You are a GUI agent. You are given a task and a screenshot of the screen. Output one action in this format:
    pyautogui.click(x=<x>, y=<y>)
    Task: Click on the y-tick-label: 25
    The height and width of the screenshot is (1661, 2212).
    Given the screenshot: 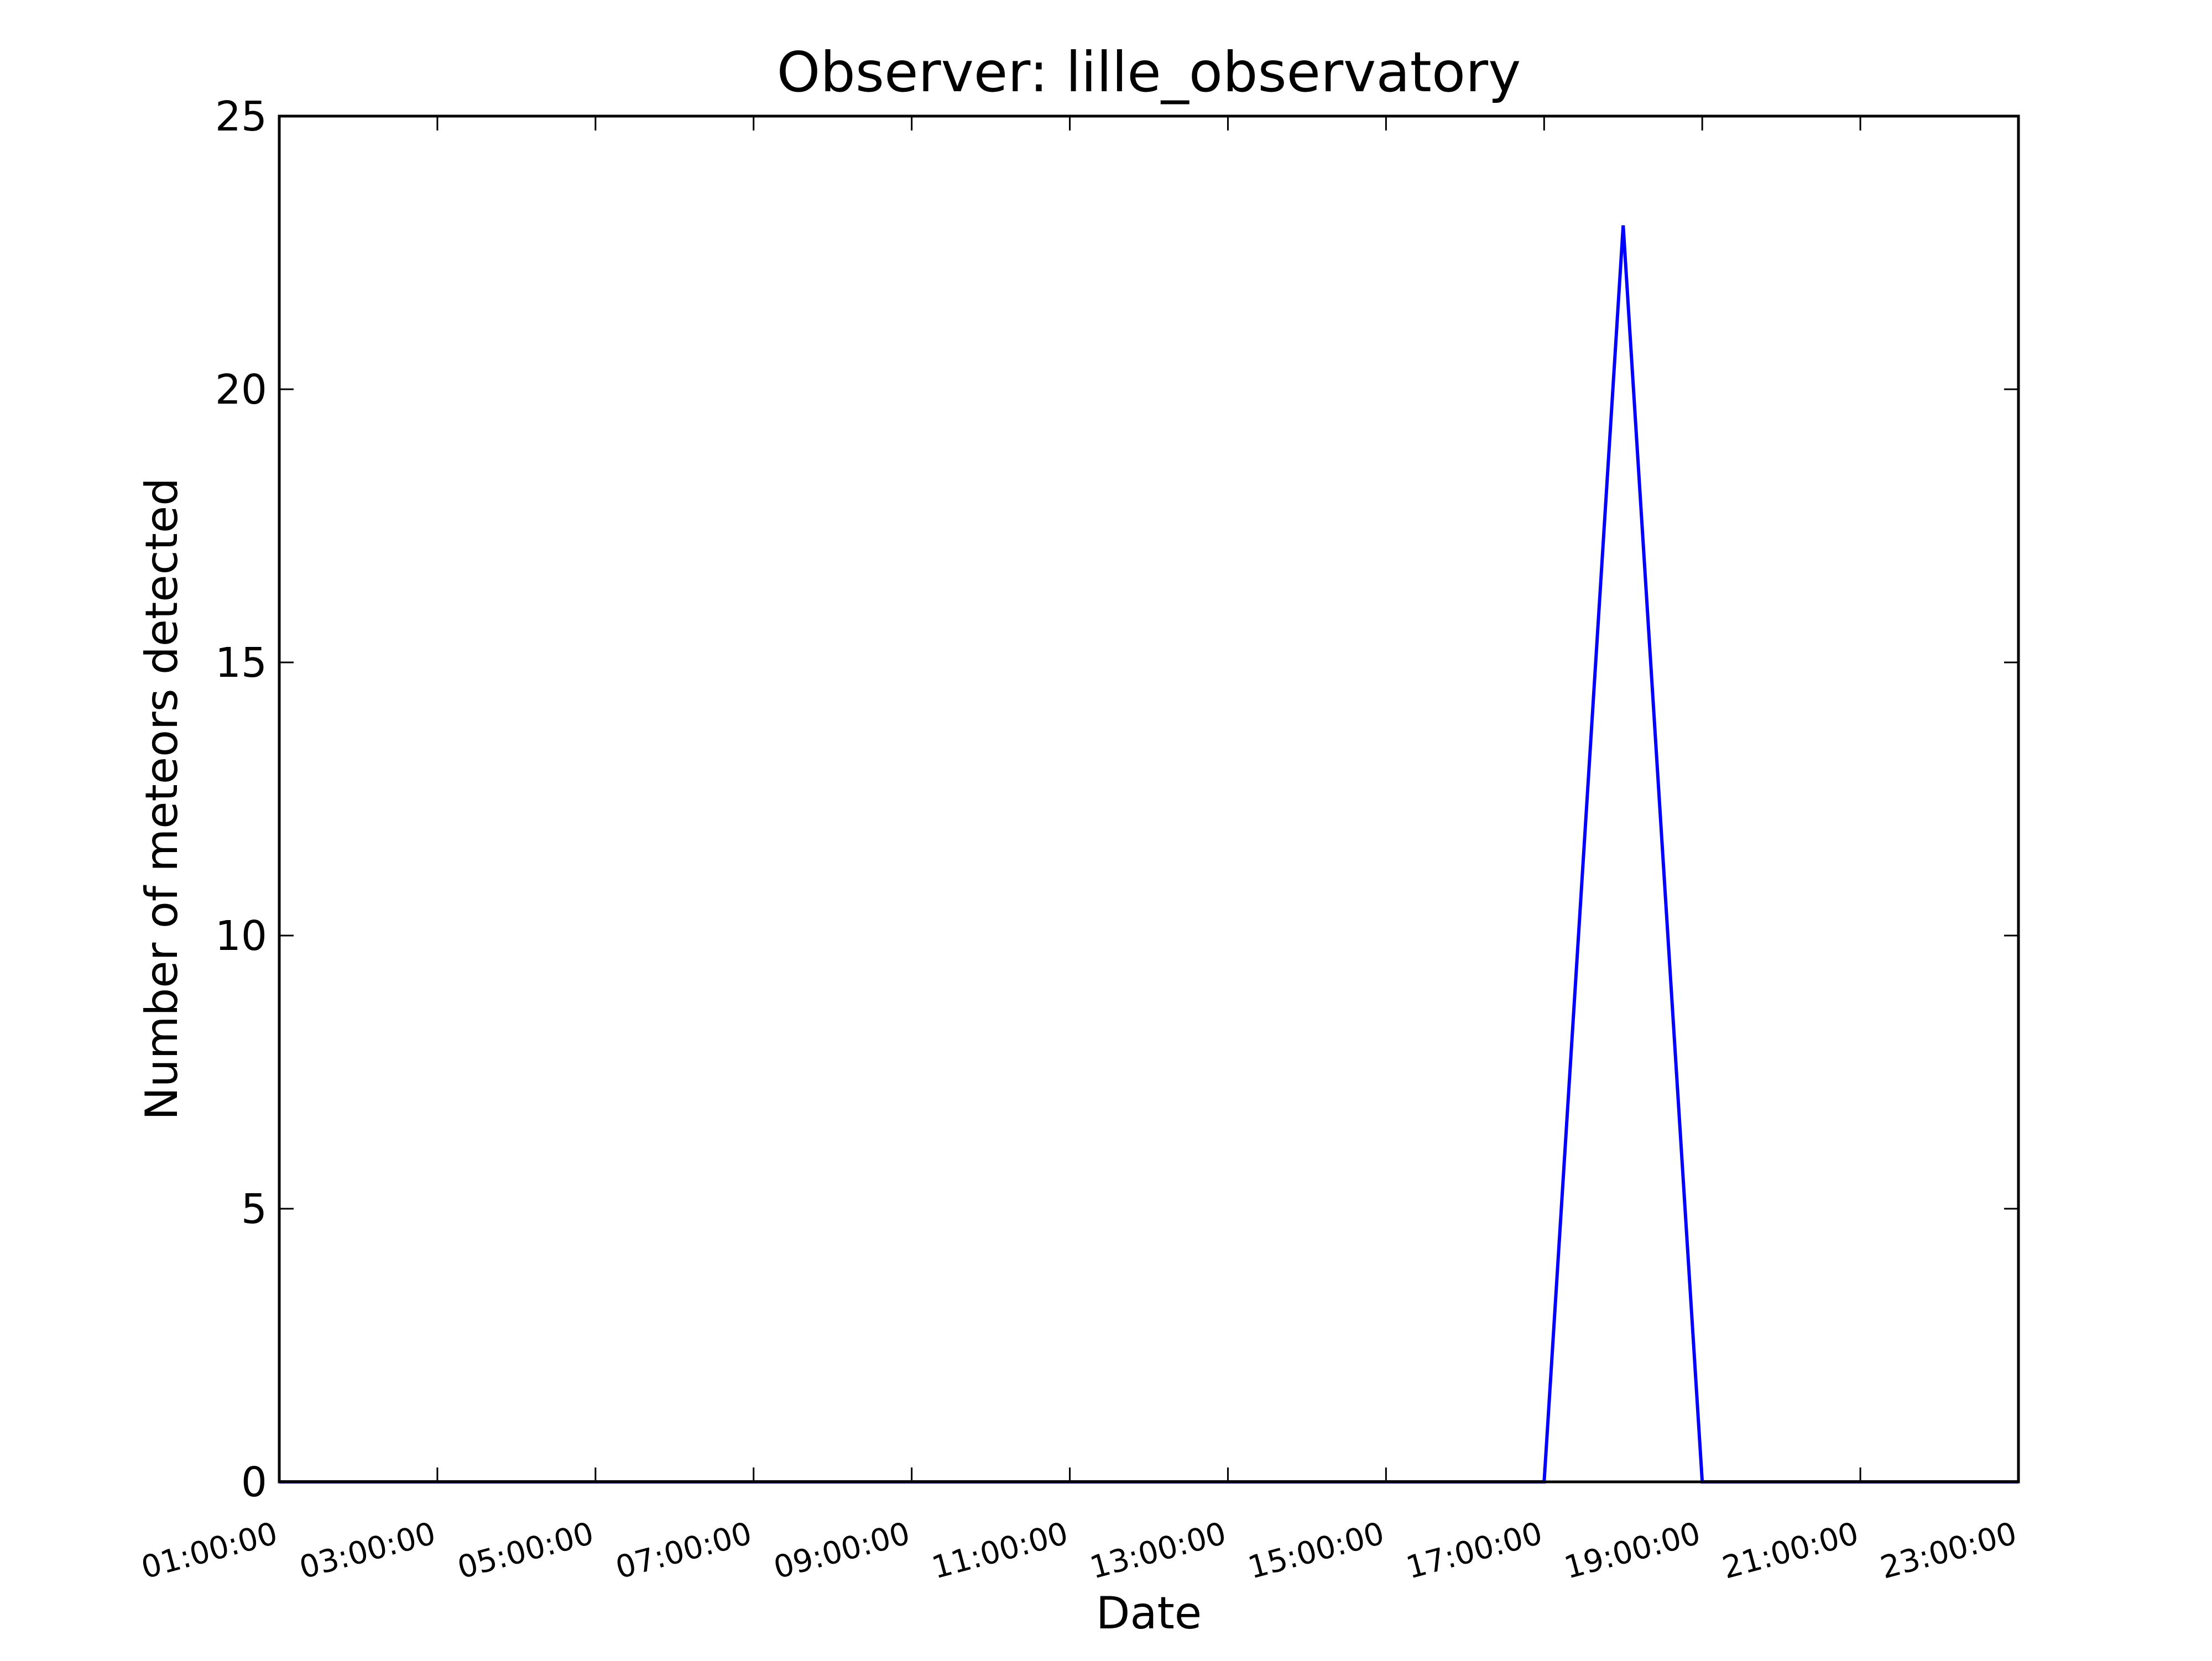 What is the action you would take?
    pyautogui.click(x=241, y=117)
    